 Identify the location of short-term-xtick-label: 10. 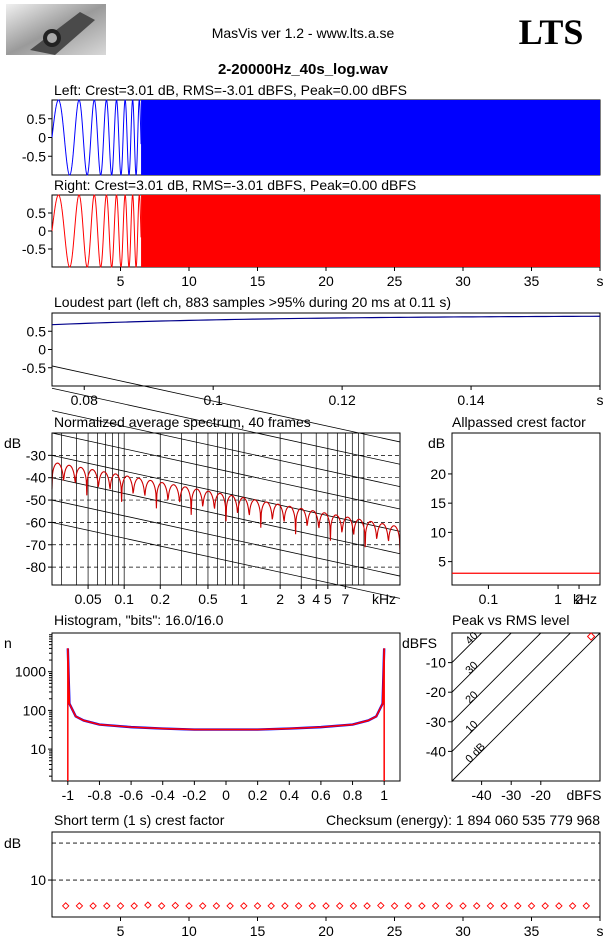
(189, 931).